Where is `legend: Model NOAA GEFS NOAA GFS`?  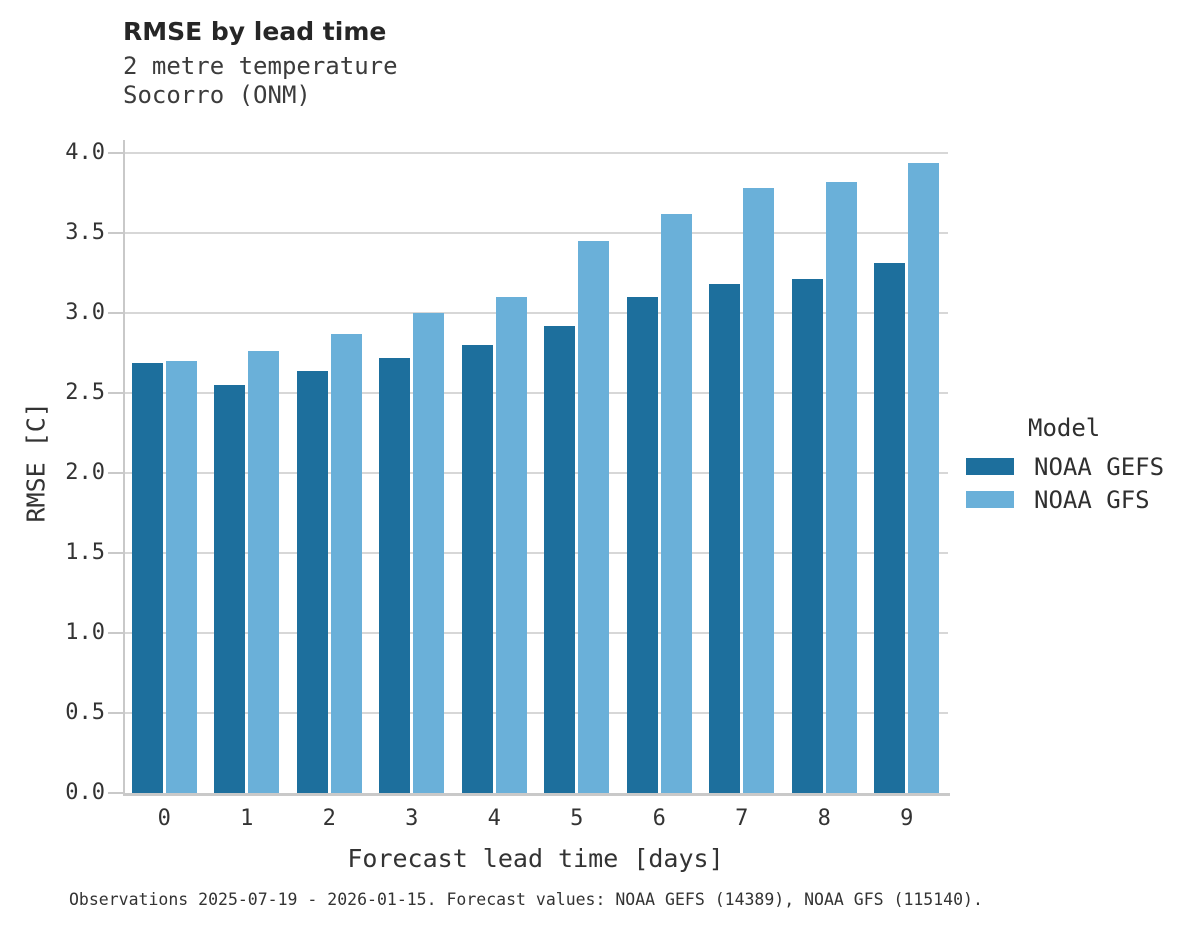
legend: Model NOAA GEFS NOAA GFS is located at coordinates (1065, 465).